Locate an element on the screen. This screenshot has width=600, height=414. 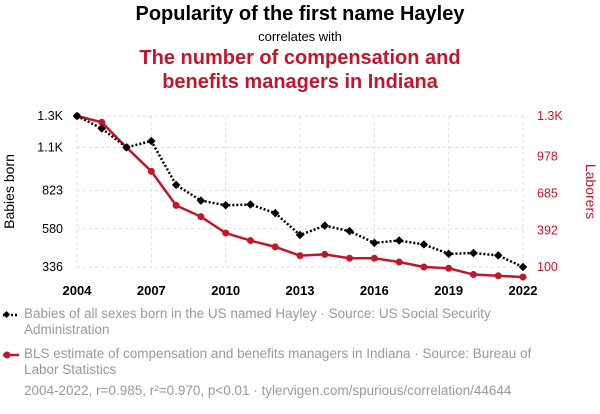
left-axis-tick-label: 1.1K is located at coordinates (50, 147).